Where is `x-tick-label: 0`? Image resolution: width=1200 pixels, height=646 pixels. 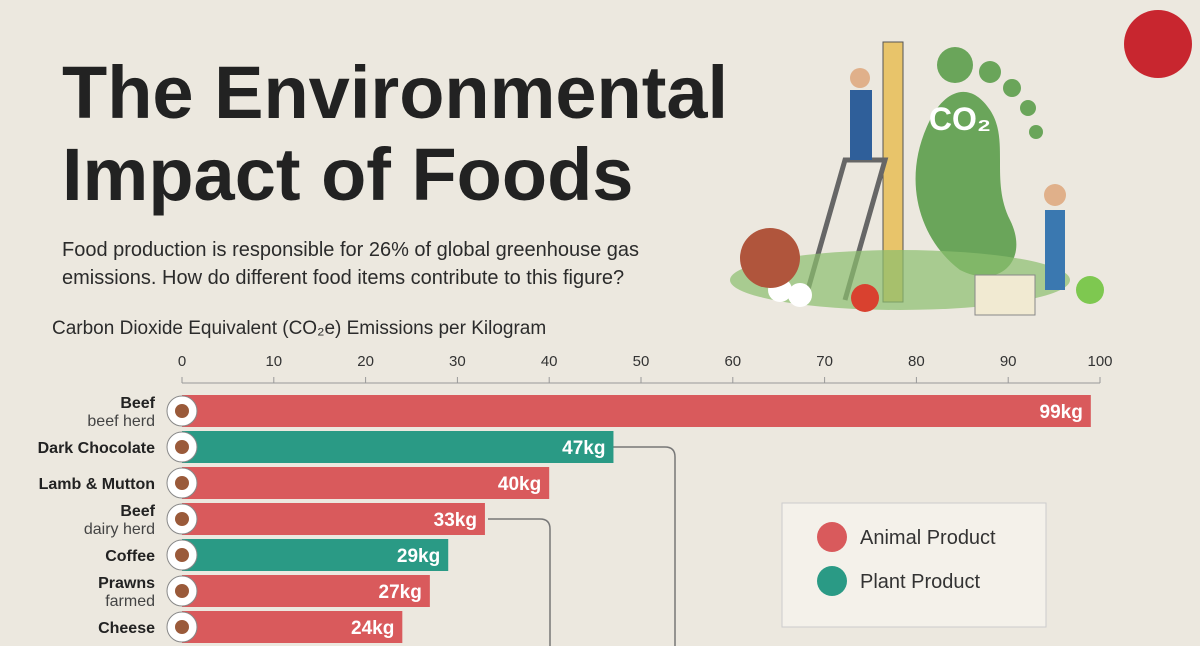
x-tick-label: 0 is located at coordinates (182, 361).